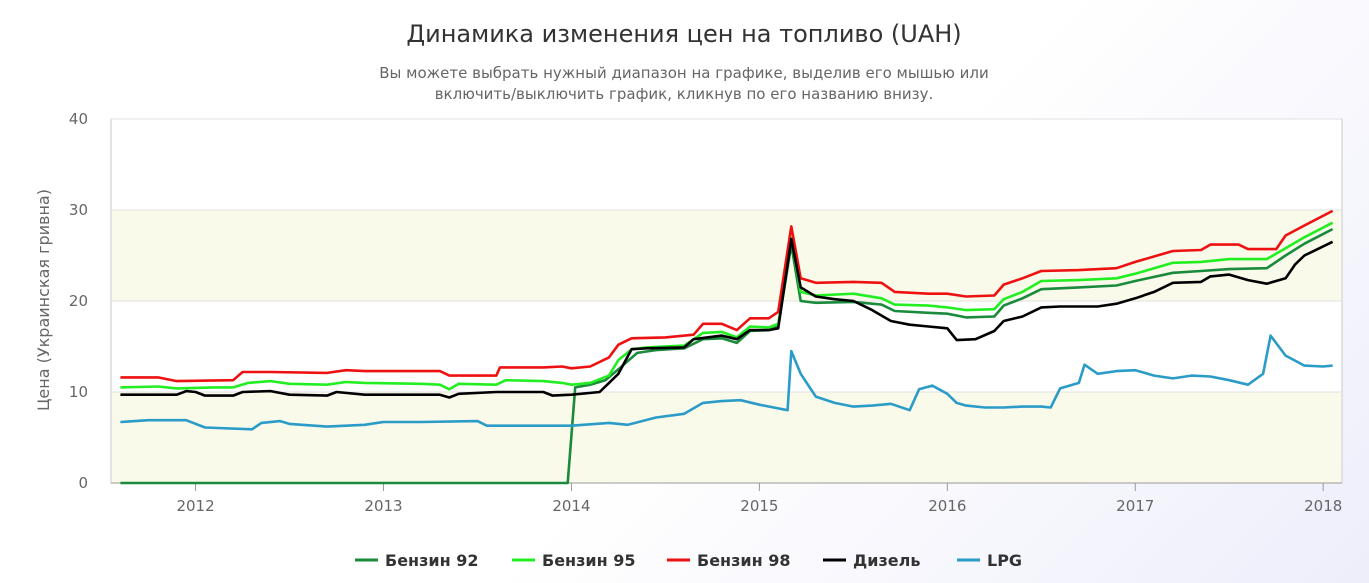 This screenshot has width=1369, height=583. I want to click on legend-item-4: Дизель, so click(871, 560).